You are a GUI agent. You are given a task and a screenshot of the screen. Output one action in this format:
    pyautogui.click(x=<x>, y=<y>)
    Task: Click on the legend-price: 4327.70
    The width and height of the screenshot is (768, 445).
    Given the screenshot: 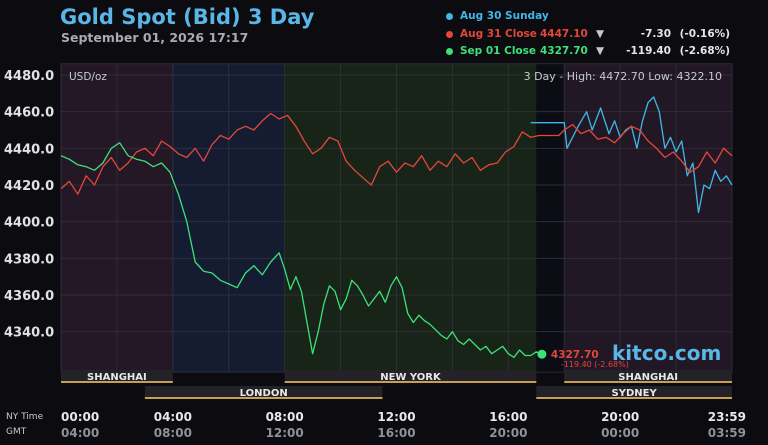 What is the action you would take?
    pyautogui.click(x=564, y=51)
    